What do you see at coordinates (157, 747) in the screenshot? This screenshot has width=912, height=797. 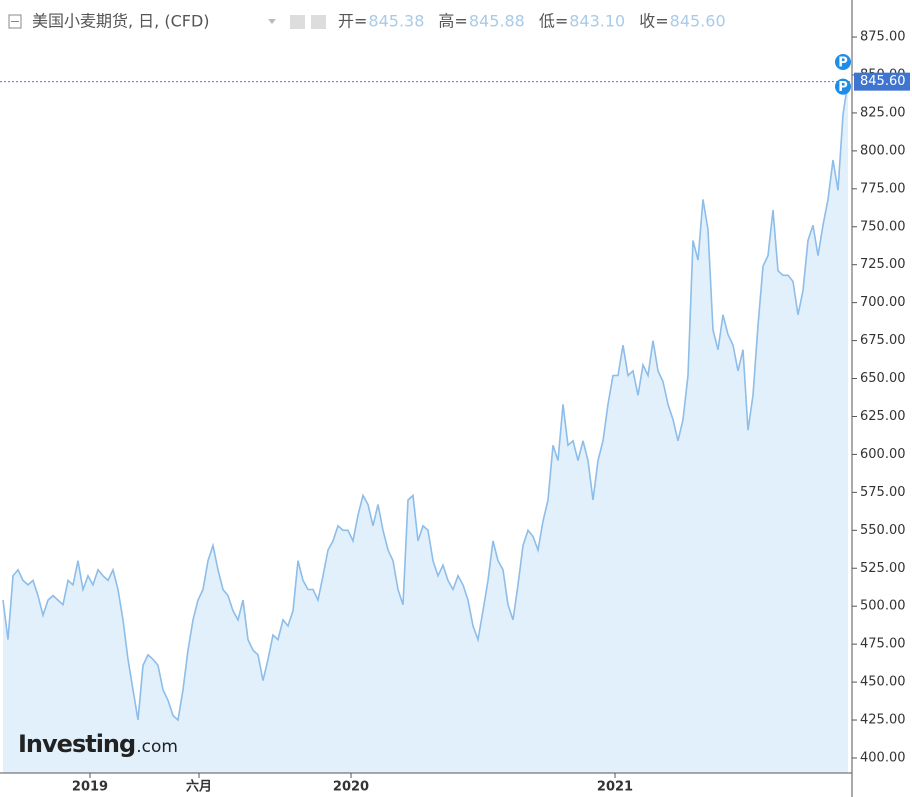 I see `logo-suffix: .com` at bounding box center [157, 747].